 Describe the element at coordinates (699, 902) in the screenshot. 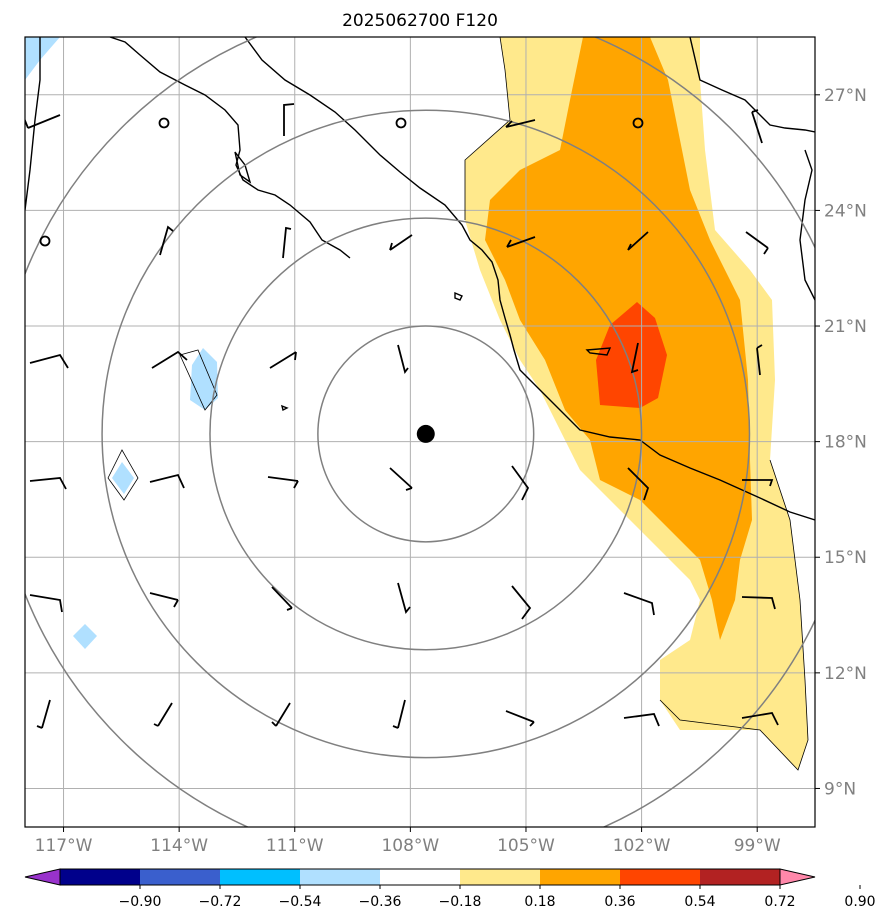

I see `colorbar-tick-label: 0.54` at that location.